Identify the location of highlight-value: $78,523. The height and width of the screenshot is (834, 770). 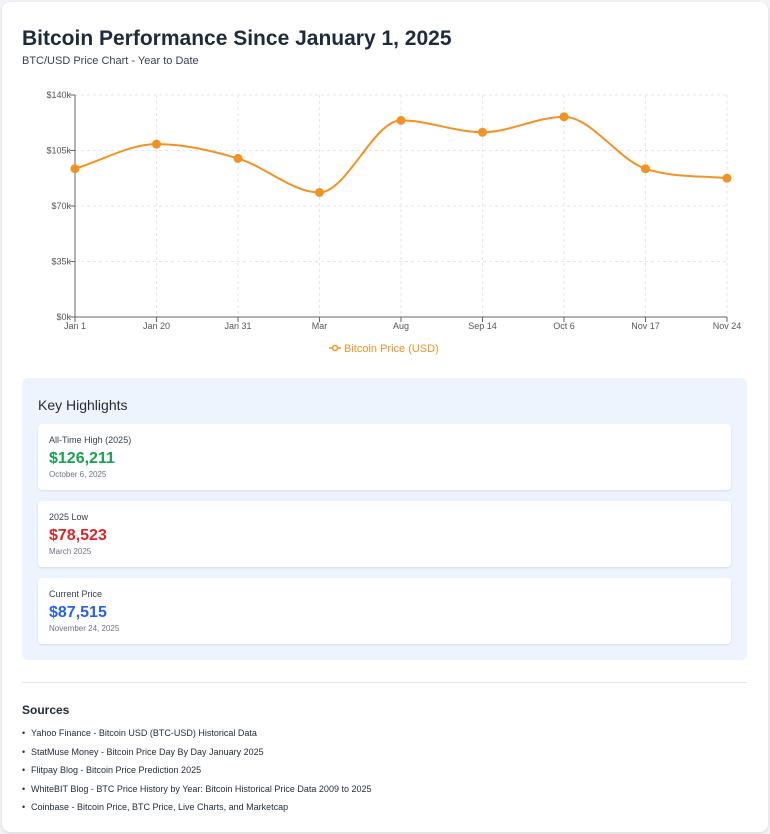
(78, 535).